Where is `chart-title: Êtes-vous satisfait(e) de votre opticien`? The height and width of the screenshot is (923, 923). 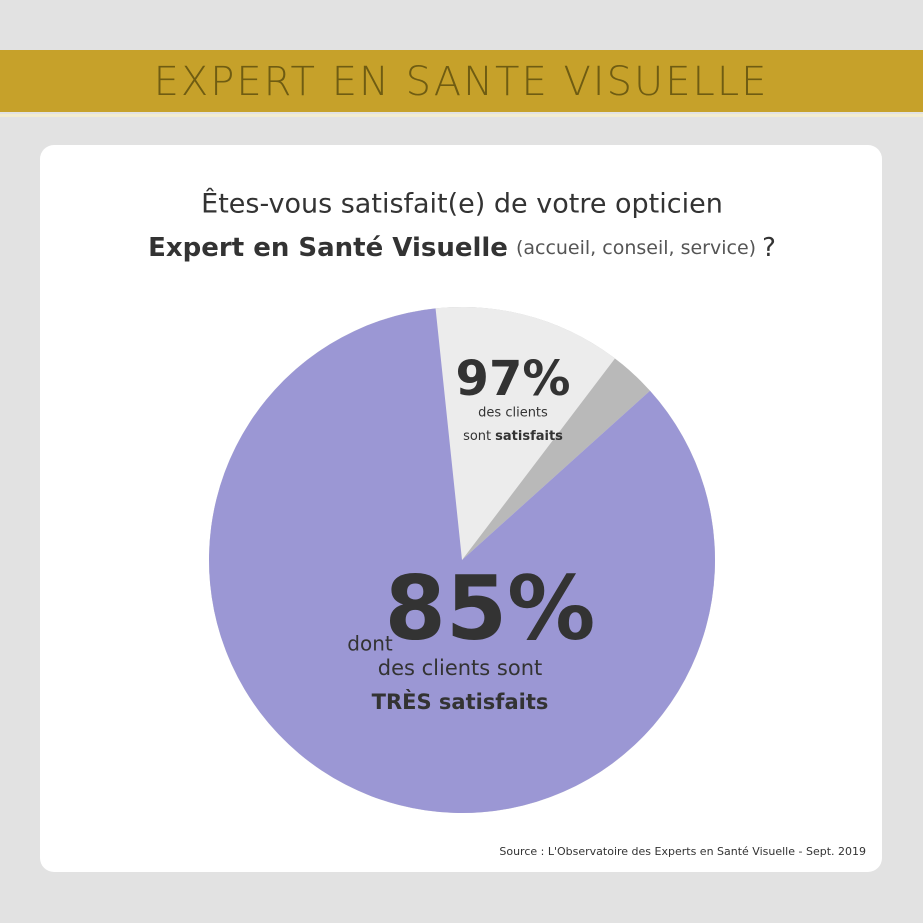
chart-title: Êtes-vous satisfait(e) de votre opticien is located at coordinates (462, 204).